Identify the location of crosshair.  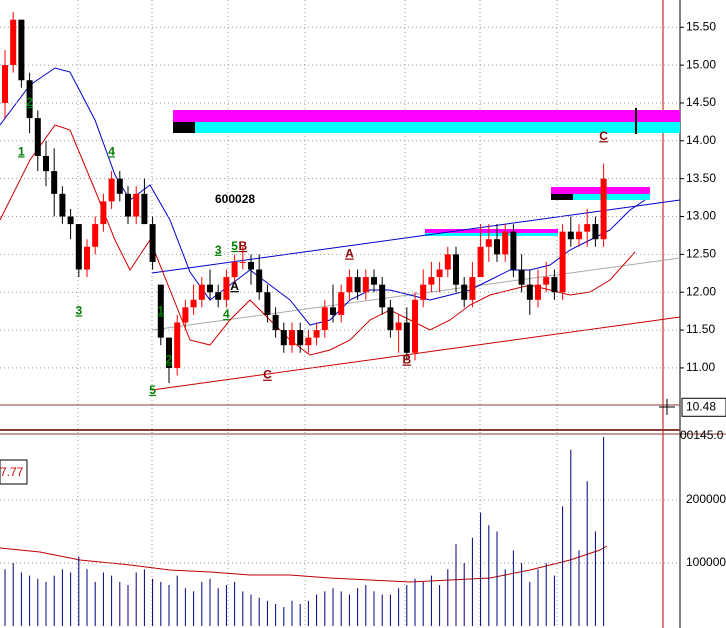
(667, 407).